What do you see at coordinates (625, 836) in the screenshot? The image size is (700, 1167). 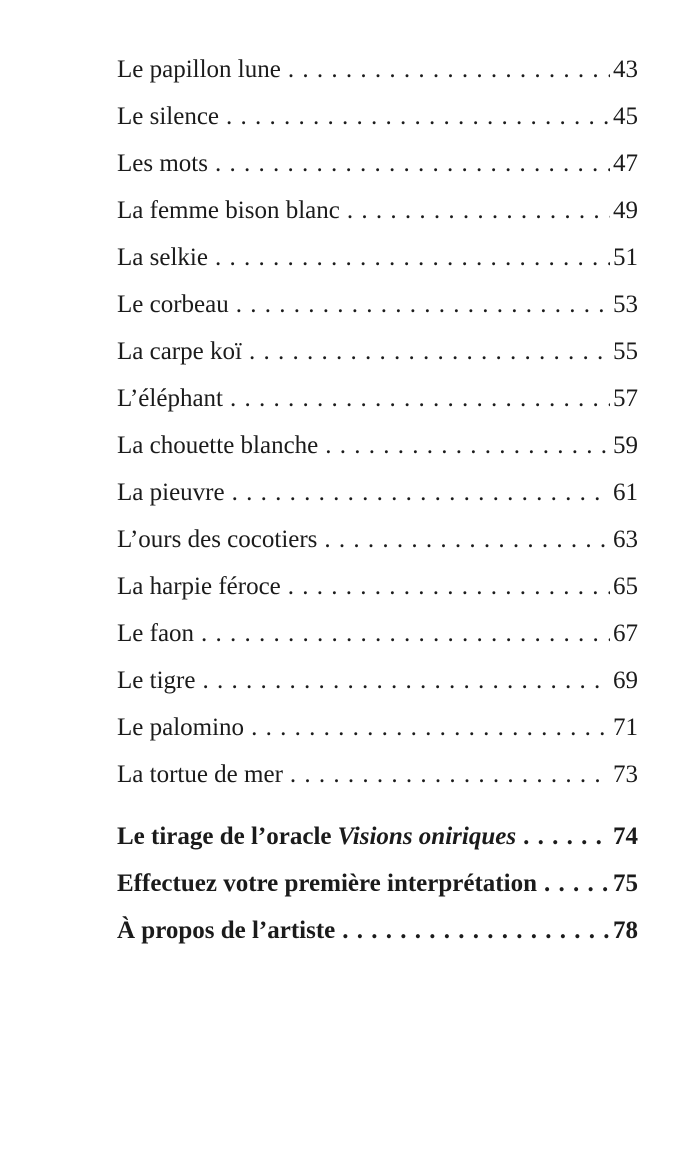 I see `toc-entry-page: 74` at bounding box center [625, 836].